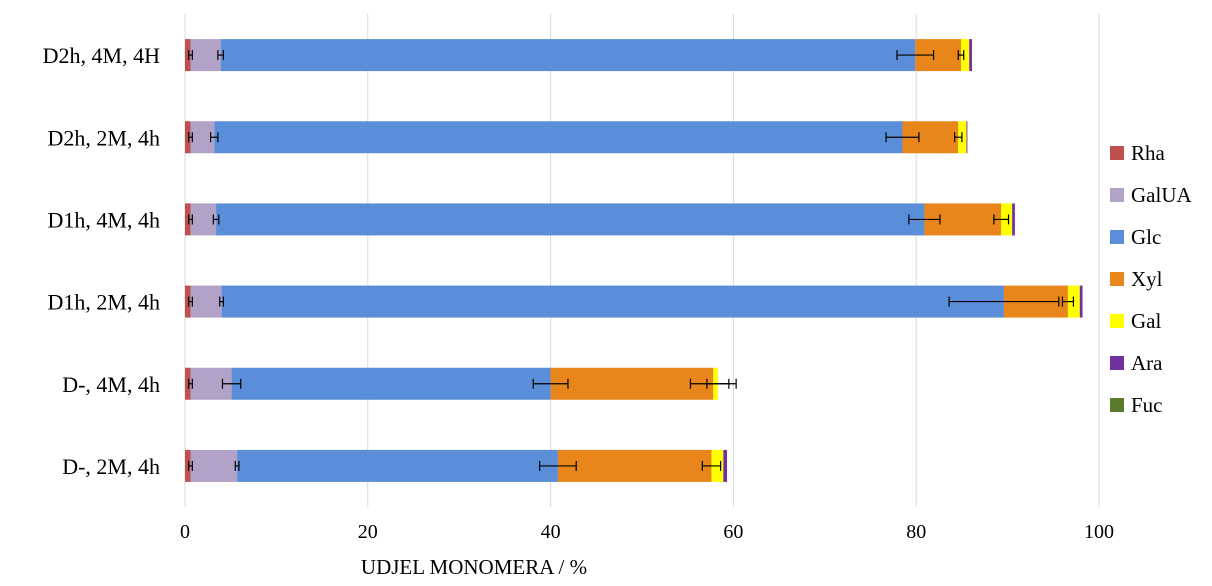 This screenshot has width=1212, height=586. Describe the element at coordinates (961, 55) in the screenshot. I see `error-bar-xyl-d2h-4m-4h` at that location.